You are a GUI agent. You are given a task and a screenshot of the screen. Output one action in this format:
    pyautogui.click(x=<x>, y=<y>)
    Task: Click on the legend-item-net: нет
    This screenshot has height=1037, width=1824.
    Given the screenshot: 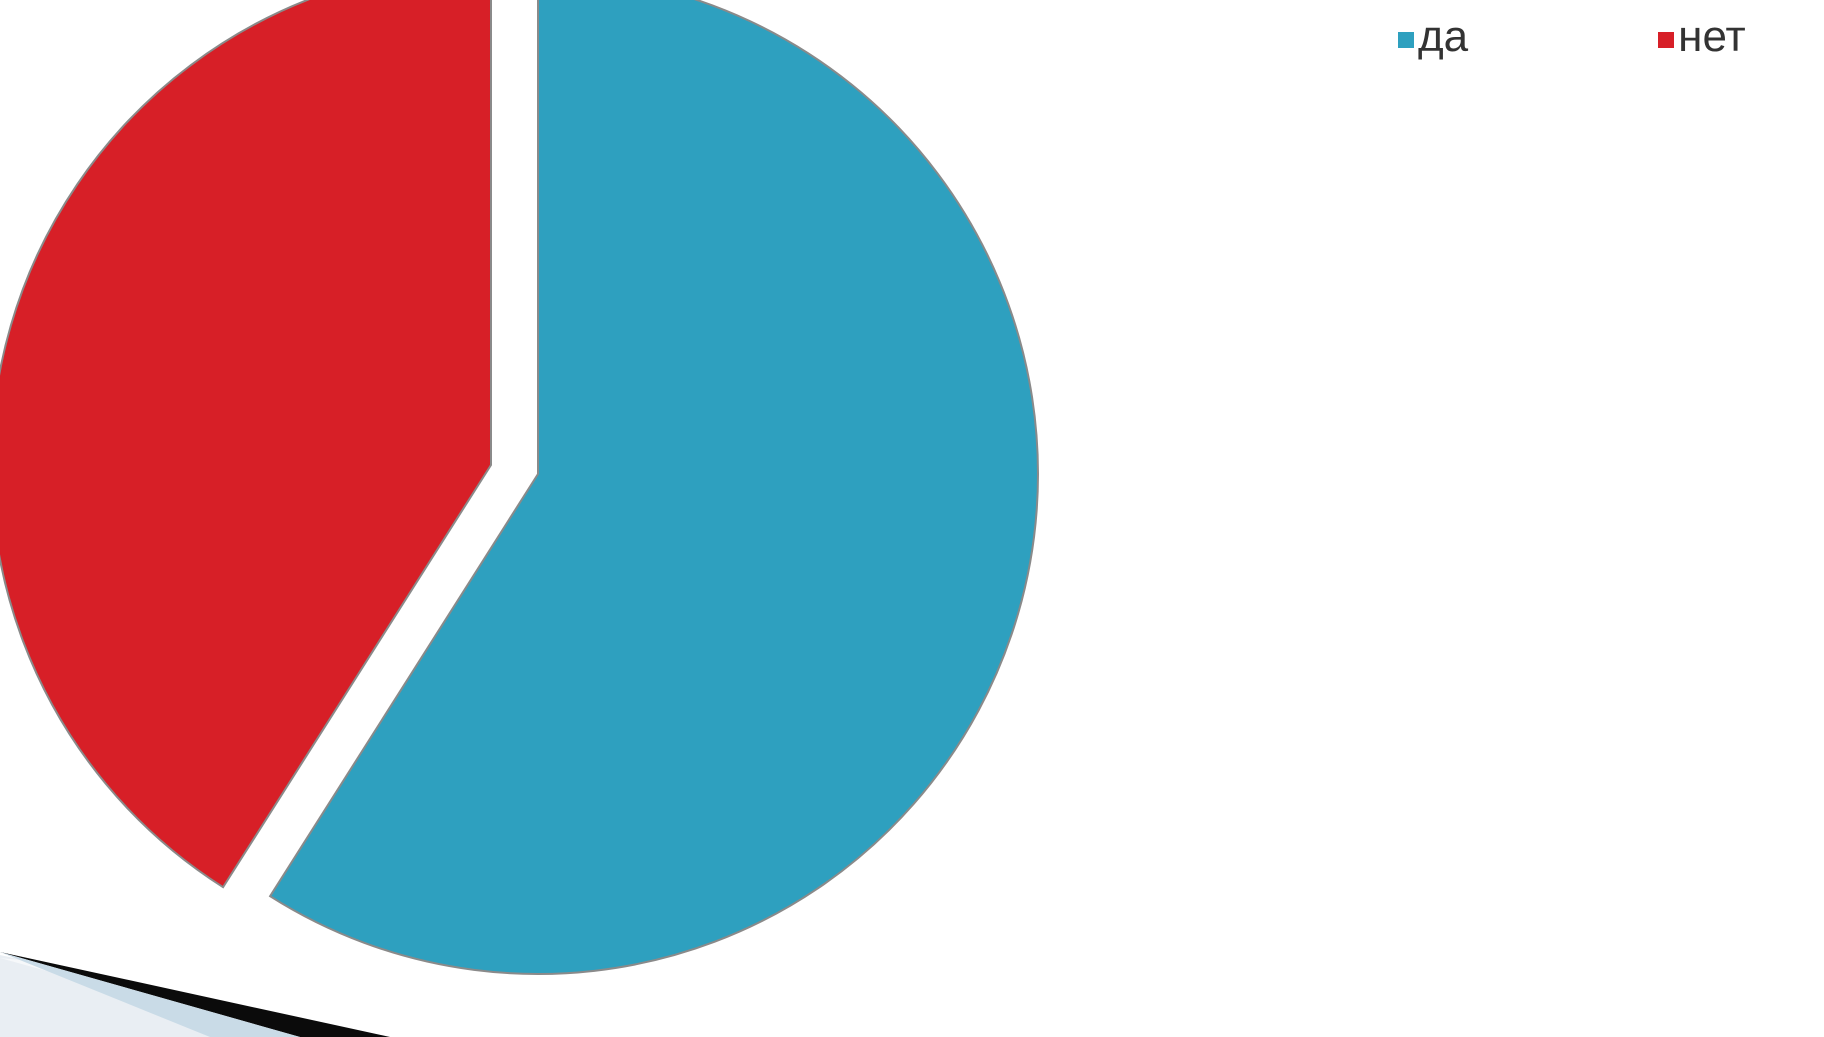 What is the action you would take?
    pyautogui.click(x=1702, y=37)
    